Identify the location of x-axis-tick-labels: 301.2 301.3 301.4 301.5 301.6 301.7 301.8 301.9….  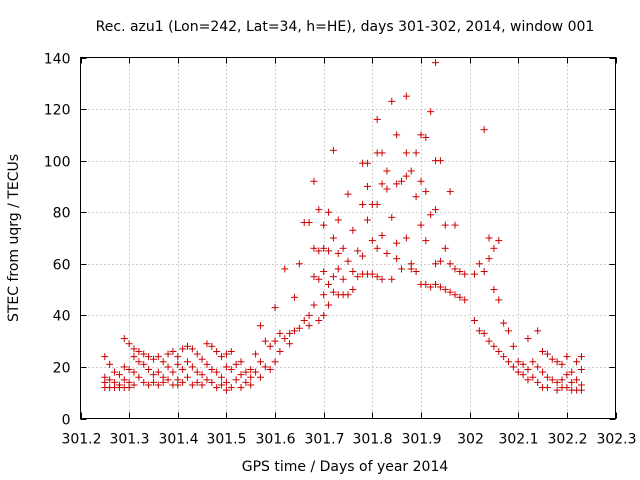
(348, 440).